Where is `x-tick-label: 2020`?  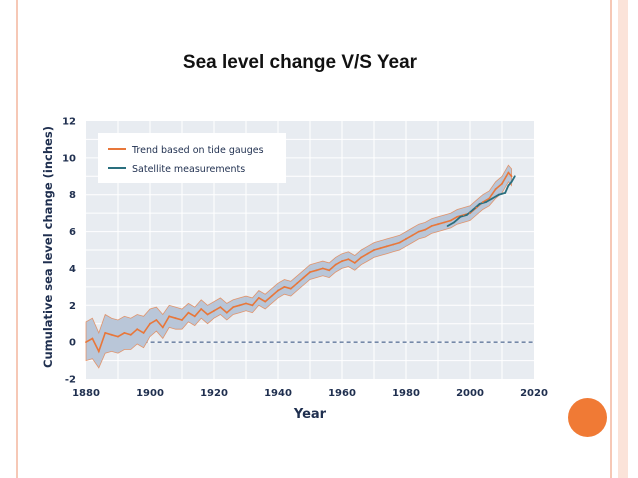
x-tick-label: 2020 is located at coordinates (534, 393).